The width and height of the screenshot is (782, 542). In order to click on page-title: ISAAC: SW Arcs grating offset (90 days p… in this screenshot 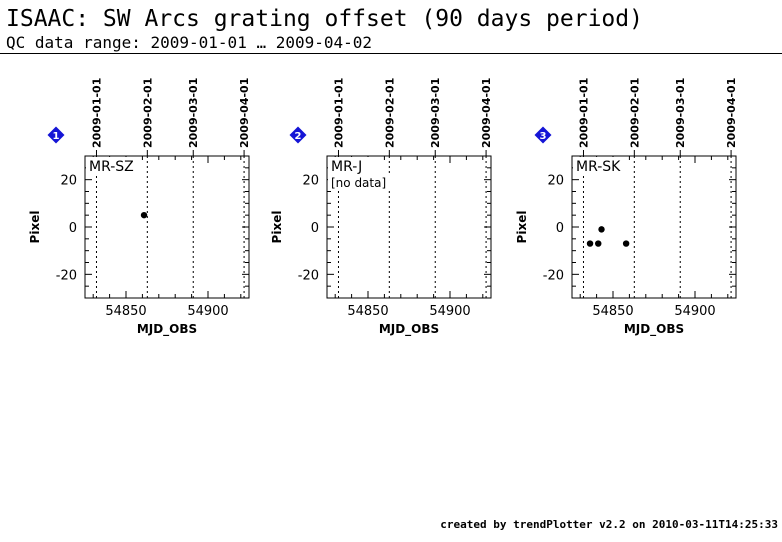, I will do `click(324, 19)`.